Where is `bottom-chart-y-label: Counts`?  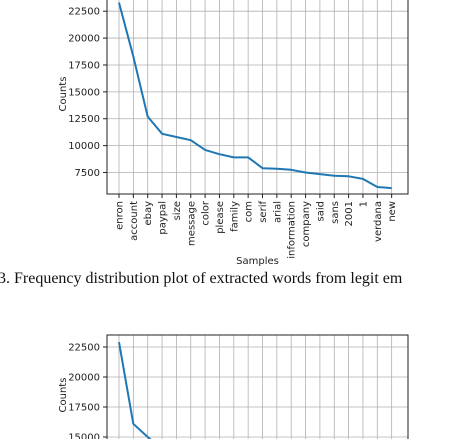 bottom-chart-y-label: Counts is located at coordinates (63, 395).